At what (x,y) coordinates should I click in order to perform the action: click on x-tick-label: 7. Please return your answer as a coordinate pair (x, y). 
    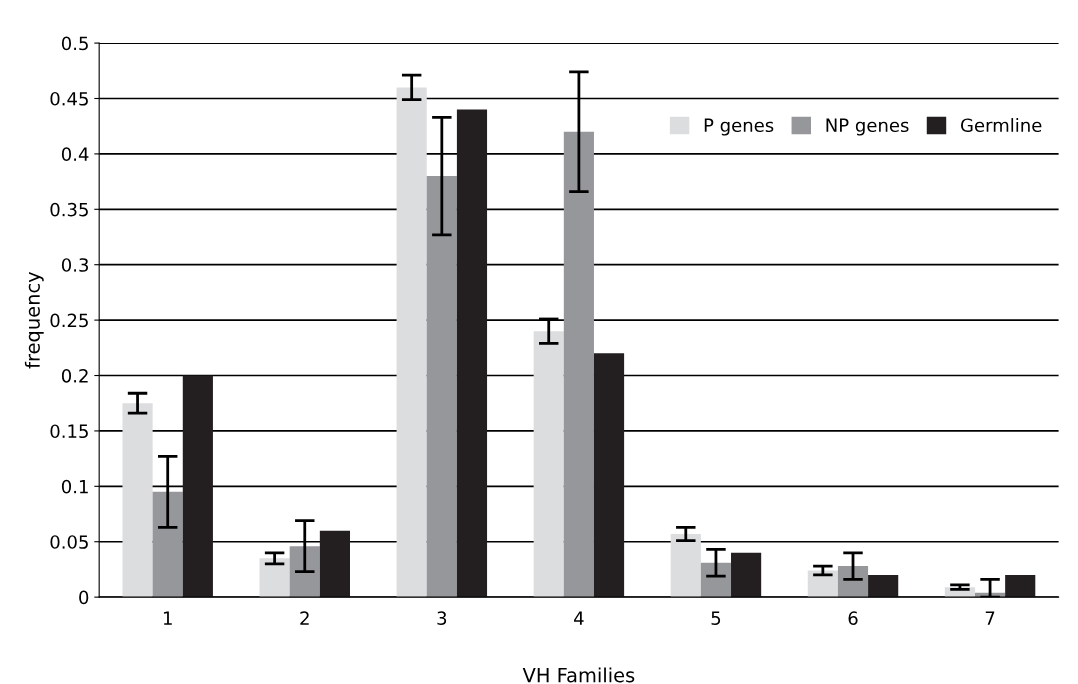
    Looking at the image, I should click on (990, 618).